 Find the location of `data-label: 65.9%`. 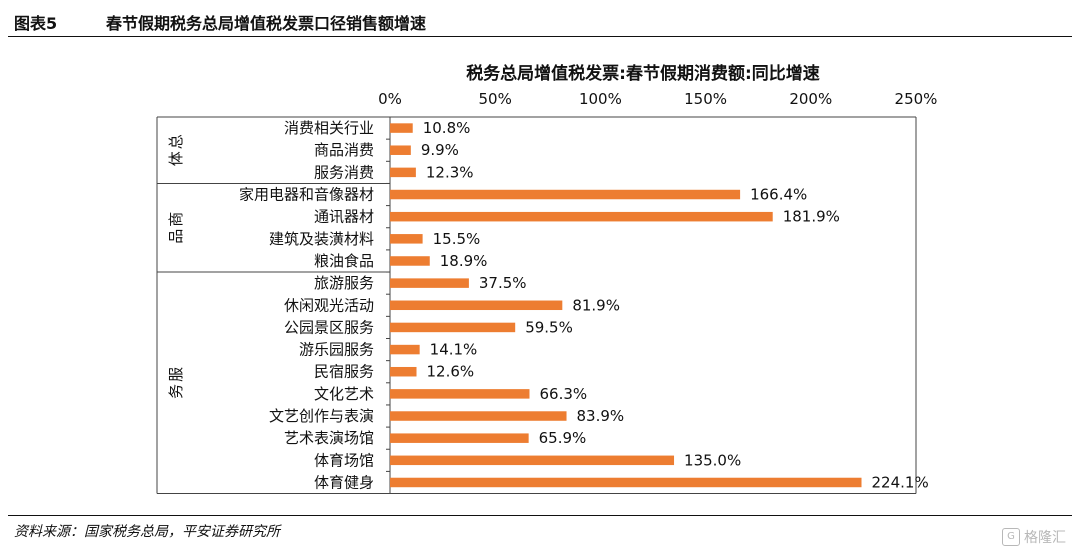

data-label: 65.9% is located at coordinates (563, 438).